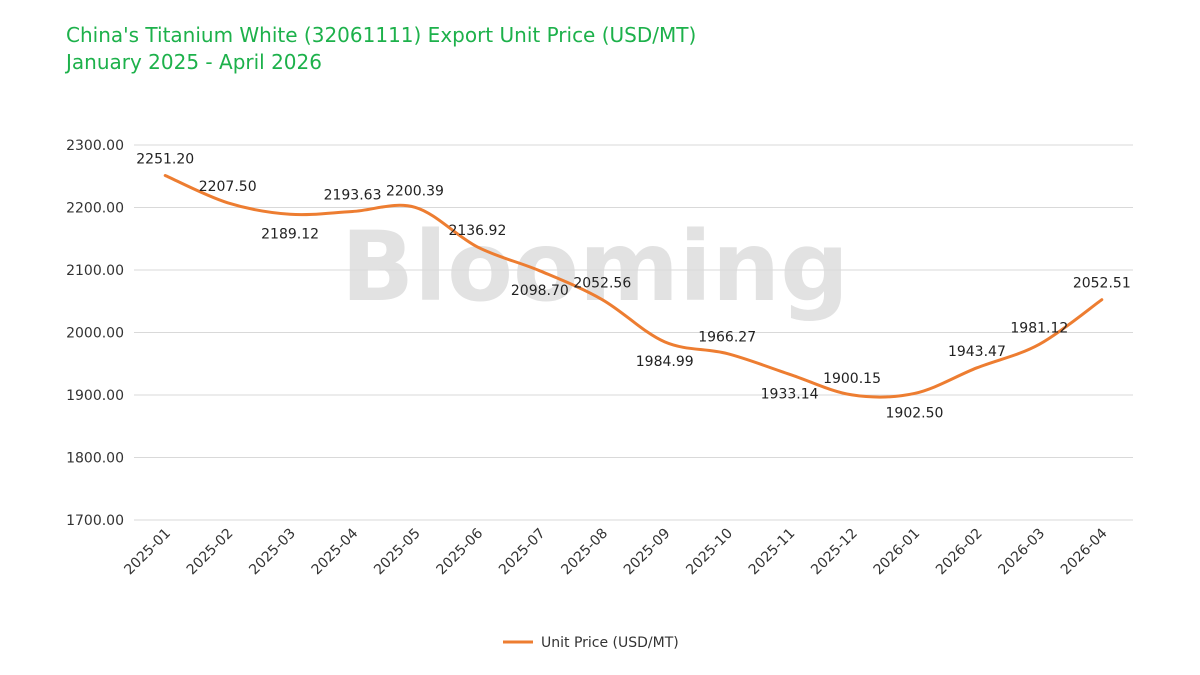 Image resolution: width=1200 pixels, height=675 pixels. I want to click on data-label: 2136.92, so click(477, 231).